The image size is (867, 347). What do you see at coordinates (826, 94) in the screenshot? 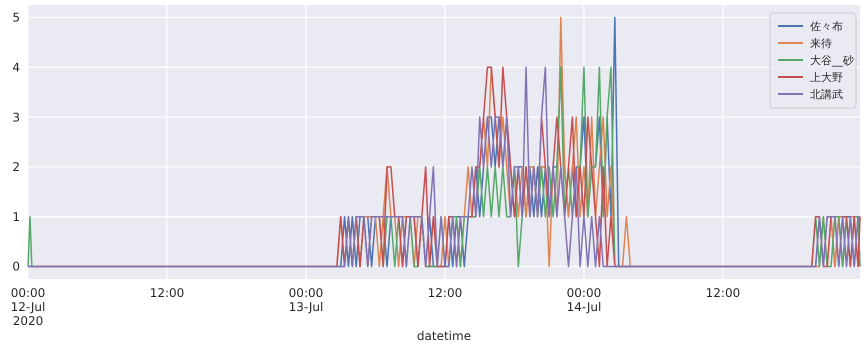
I see `legend-label: 北講武` at bounding box center [826, 94].